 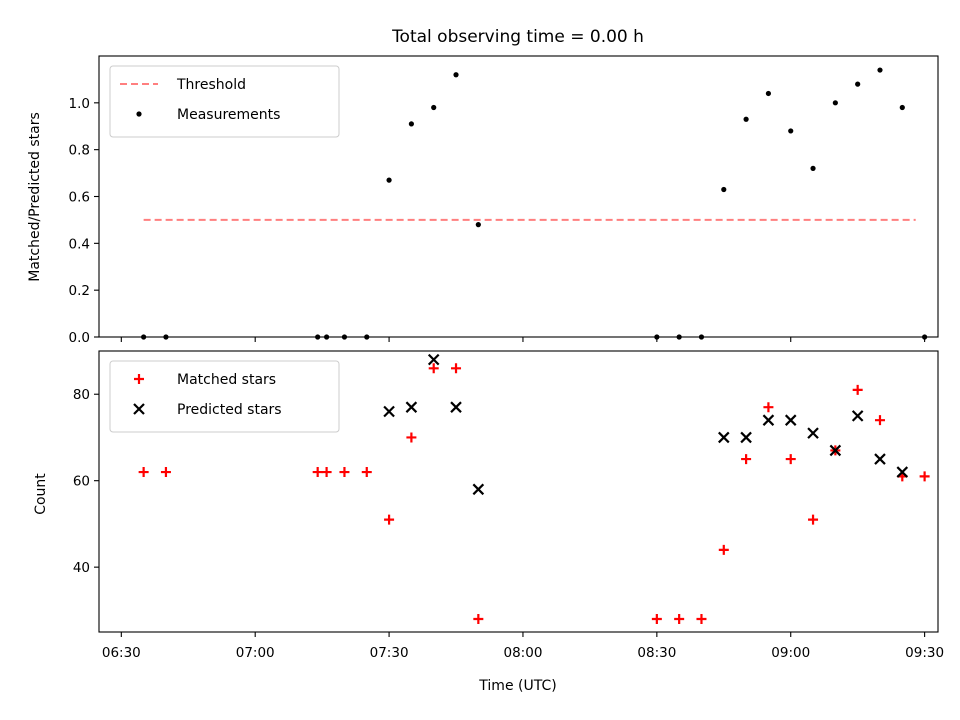 What do you see at coordinates (81, 568) in the screenshot?
I see `bottom-chart-y-tick-label: 40` at bounding box center [81, 568].